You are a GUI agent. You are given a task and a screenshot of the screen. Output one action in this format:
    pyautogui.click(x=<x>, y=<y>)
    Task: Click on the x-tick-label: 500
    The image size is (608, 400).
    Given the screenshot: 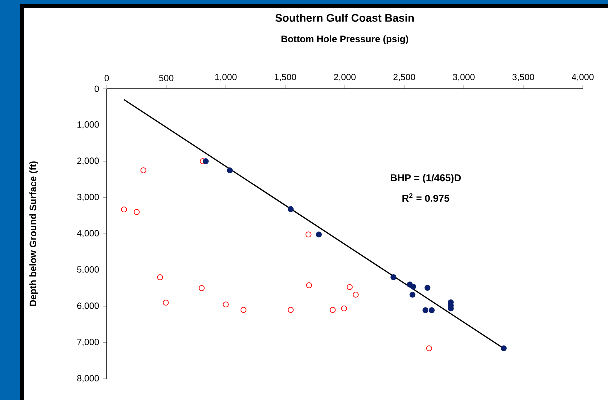 What is the action you would take?
    pyautogui.click(x=166, y=78)
    